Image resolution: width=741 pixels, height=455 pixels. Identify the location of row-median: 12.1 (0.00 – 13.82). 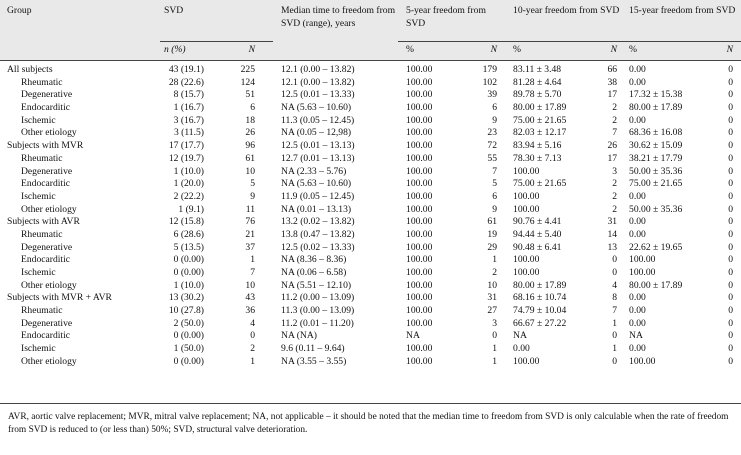
(318, 82).